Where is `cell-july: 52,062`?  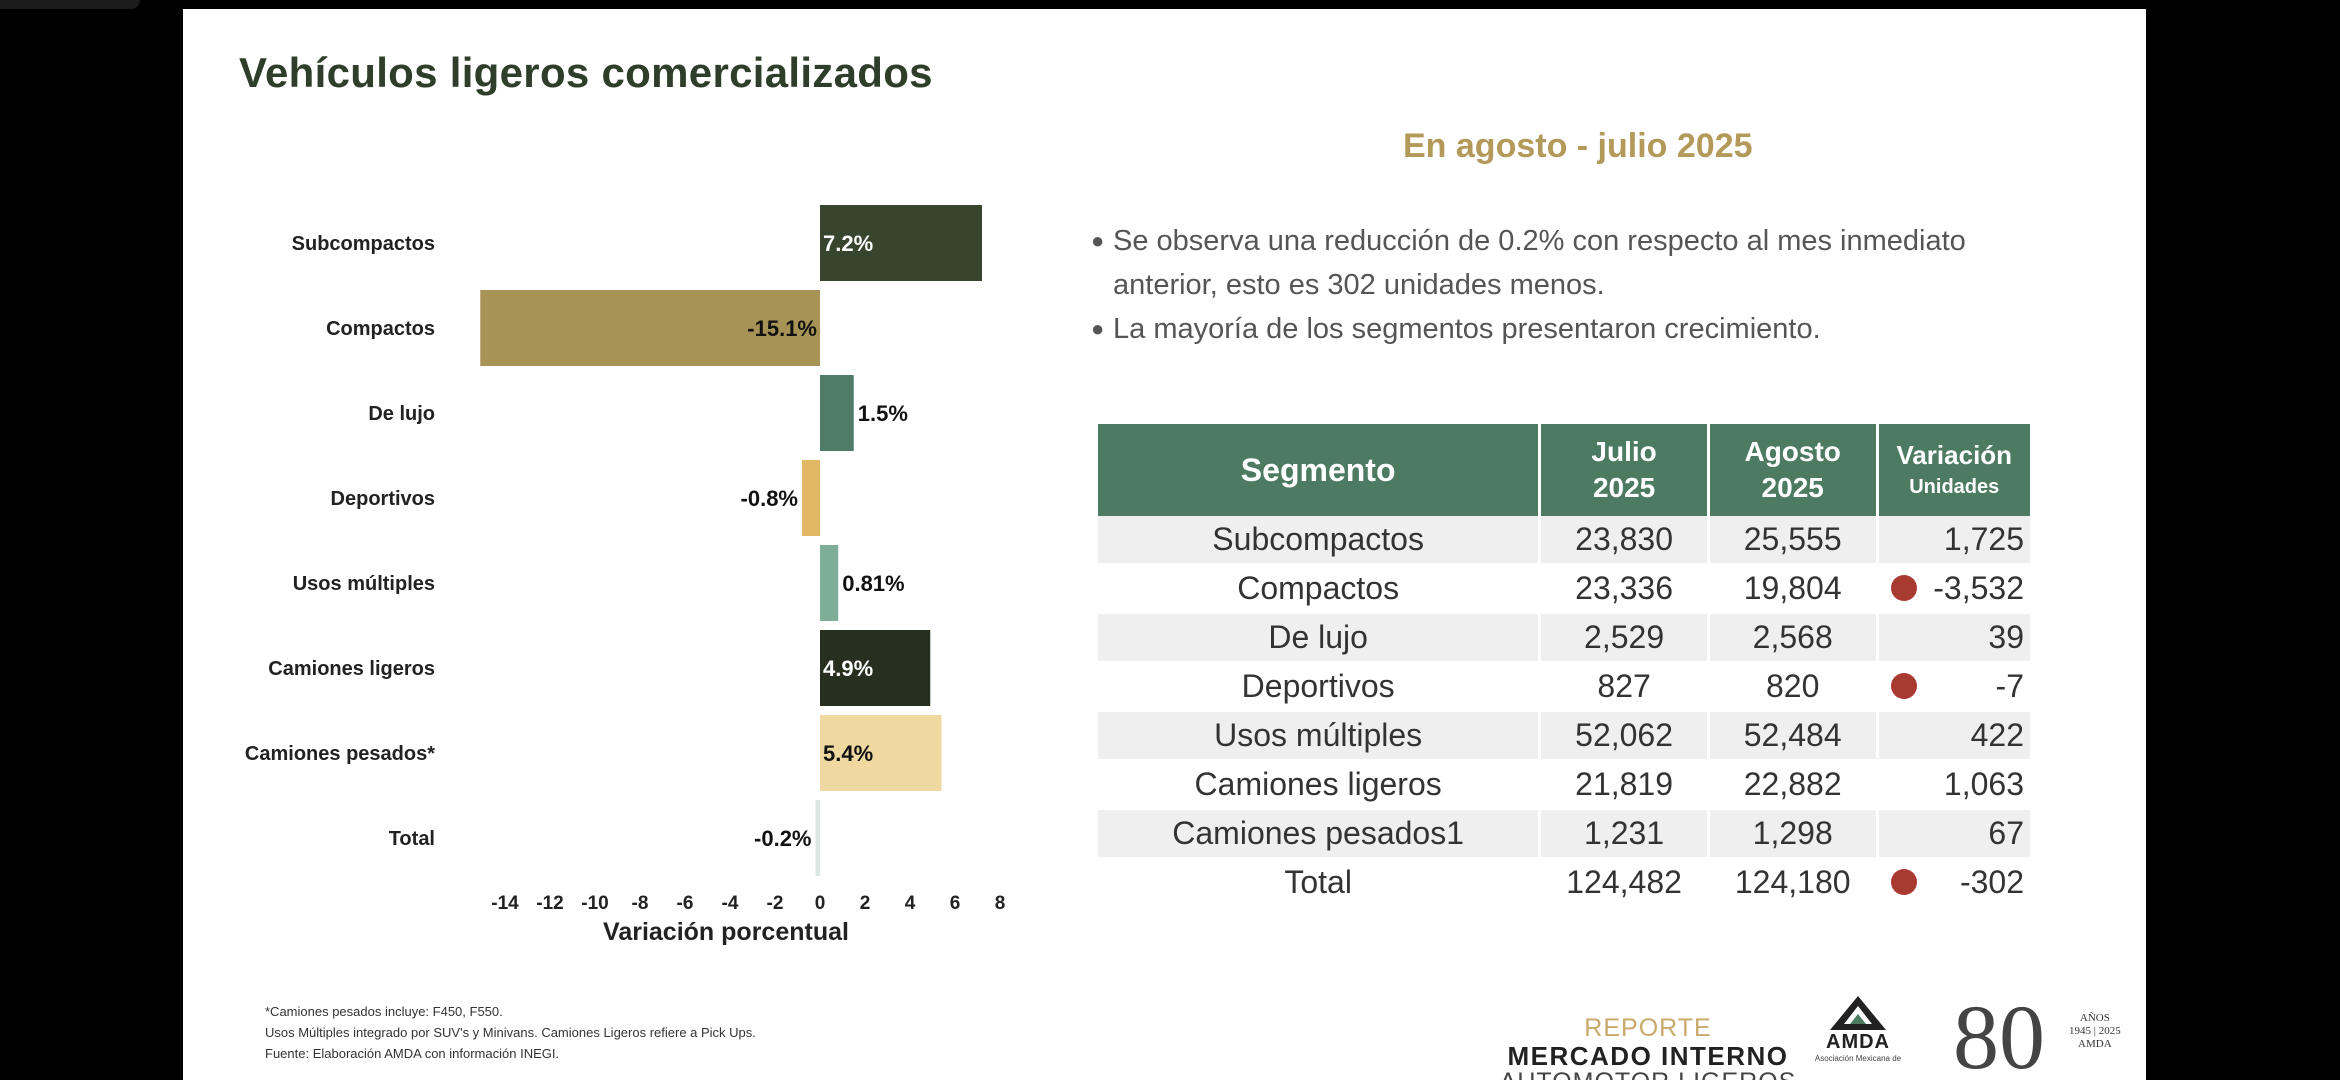
cell-july: 52,062 is located at coordinates (1624, 736).